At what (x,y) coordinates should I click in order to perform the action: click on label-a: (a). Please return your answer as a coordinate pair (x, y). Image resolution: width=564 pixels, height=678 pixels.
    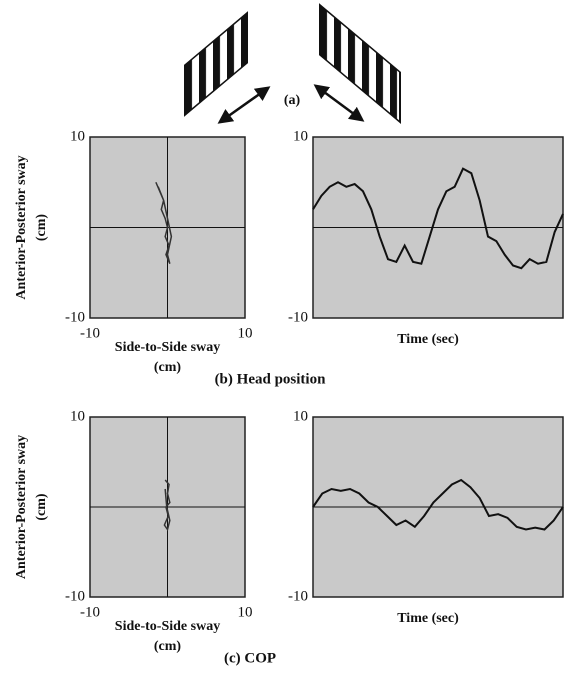
    Looking at the image, I should click on (292, 100).